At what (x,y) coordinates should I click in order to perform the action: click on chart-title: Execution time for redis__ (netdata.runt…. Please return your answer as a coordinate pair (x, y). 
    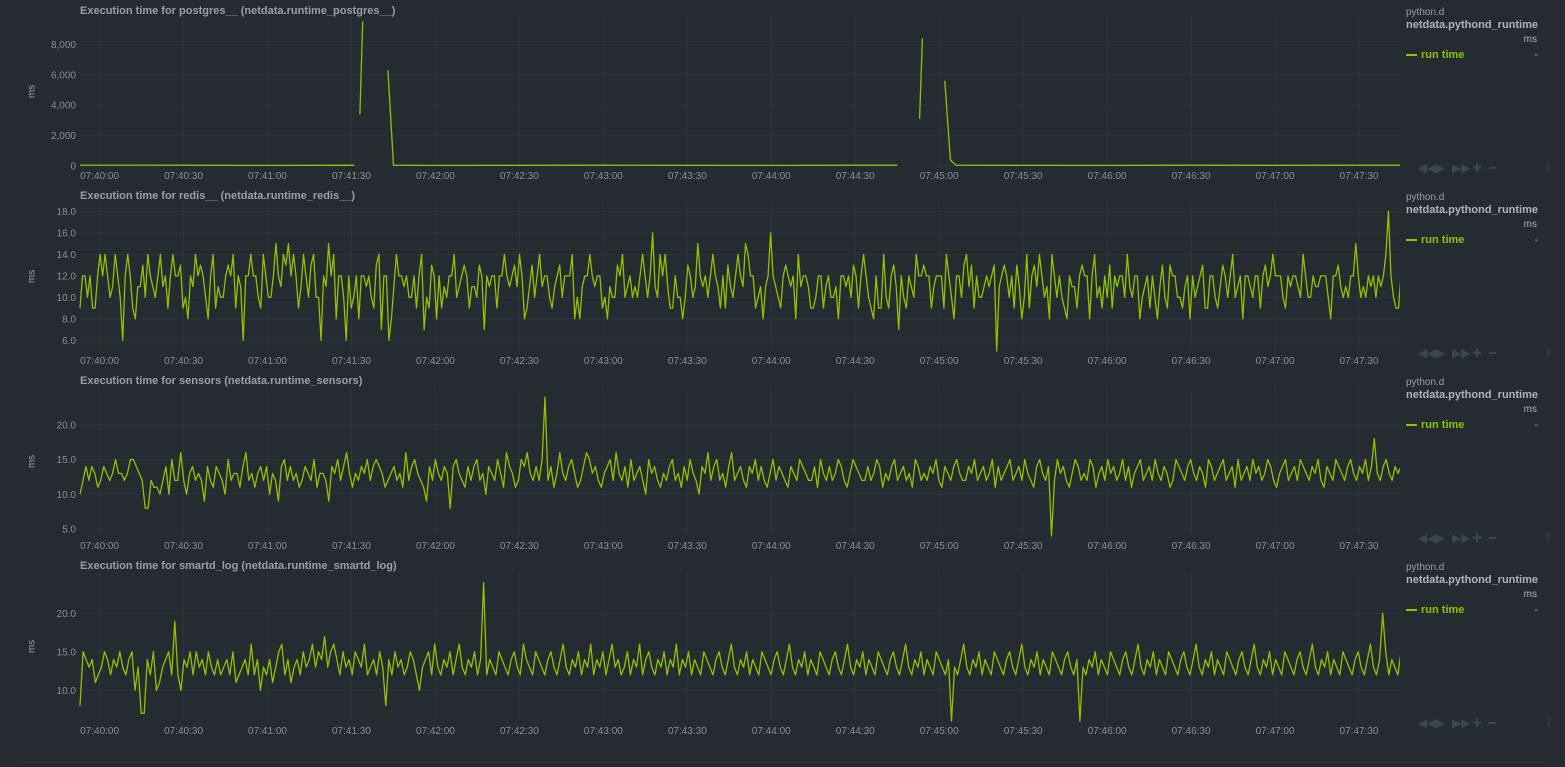
    Looking at the image, I should click on (218, 196).